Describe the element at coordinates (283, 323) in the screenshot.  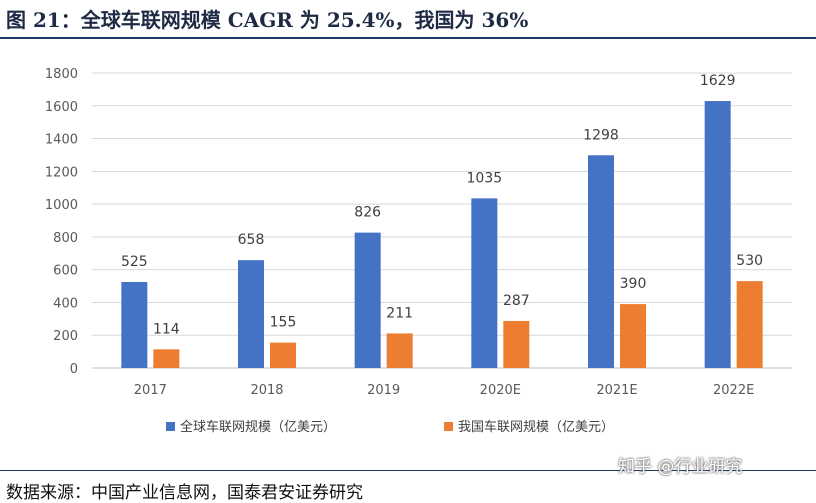
I see `data-label: 155` at that location.